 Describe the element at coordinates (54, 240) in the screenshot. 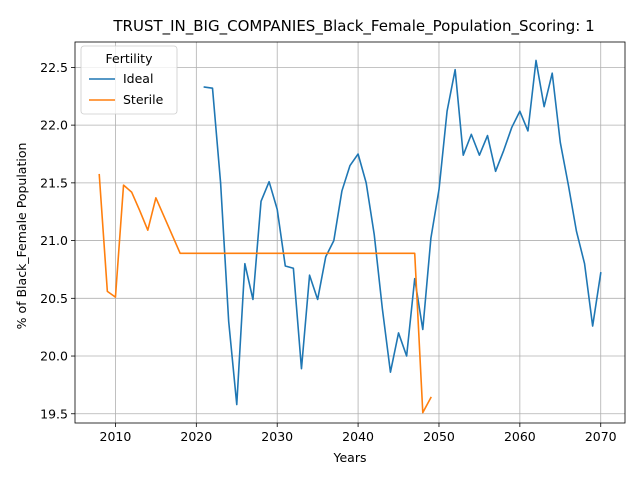

I see `y-tick-label: 21.0` at that location.